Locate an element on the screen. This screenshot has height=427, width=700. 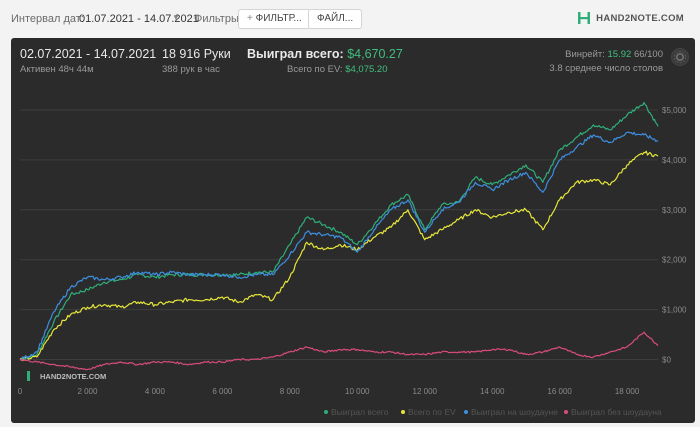
ev-label: Всего по EV: is located at coordinates (315, 69).